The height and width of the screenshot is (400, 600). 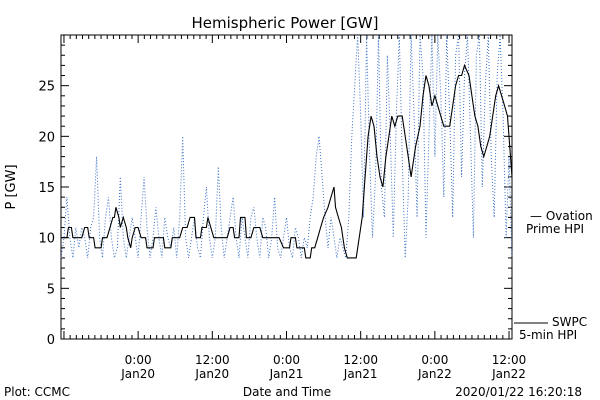 I want to click on y-tick-label: 20, so click(x=46, y=137).